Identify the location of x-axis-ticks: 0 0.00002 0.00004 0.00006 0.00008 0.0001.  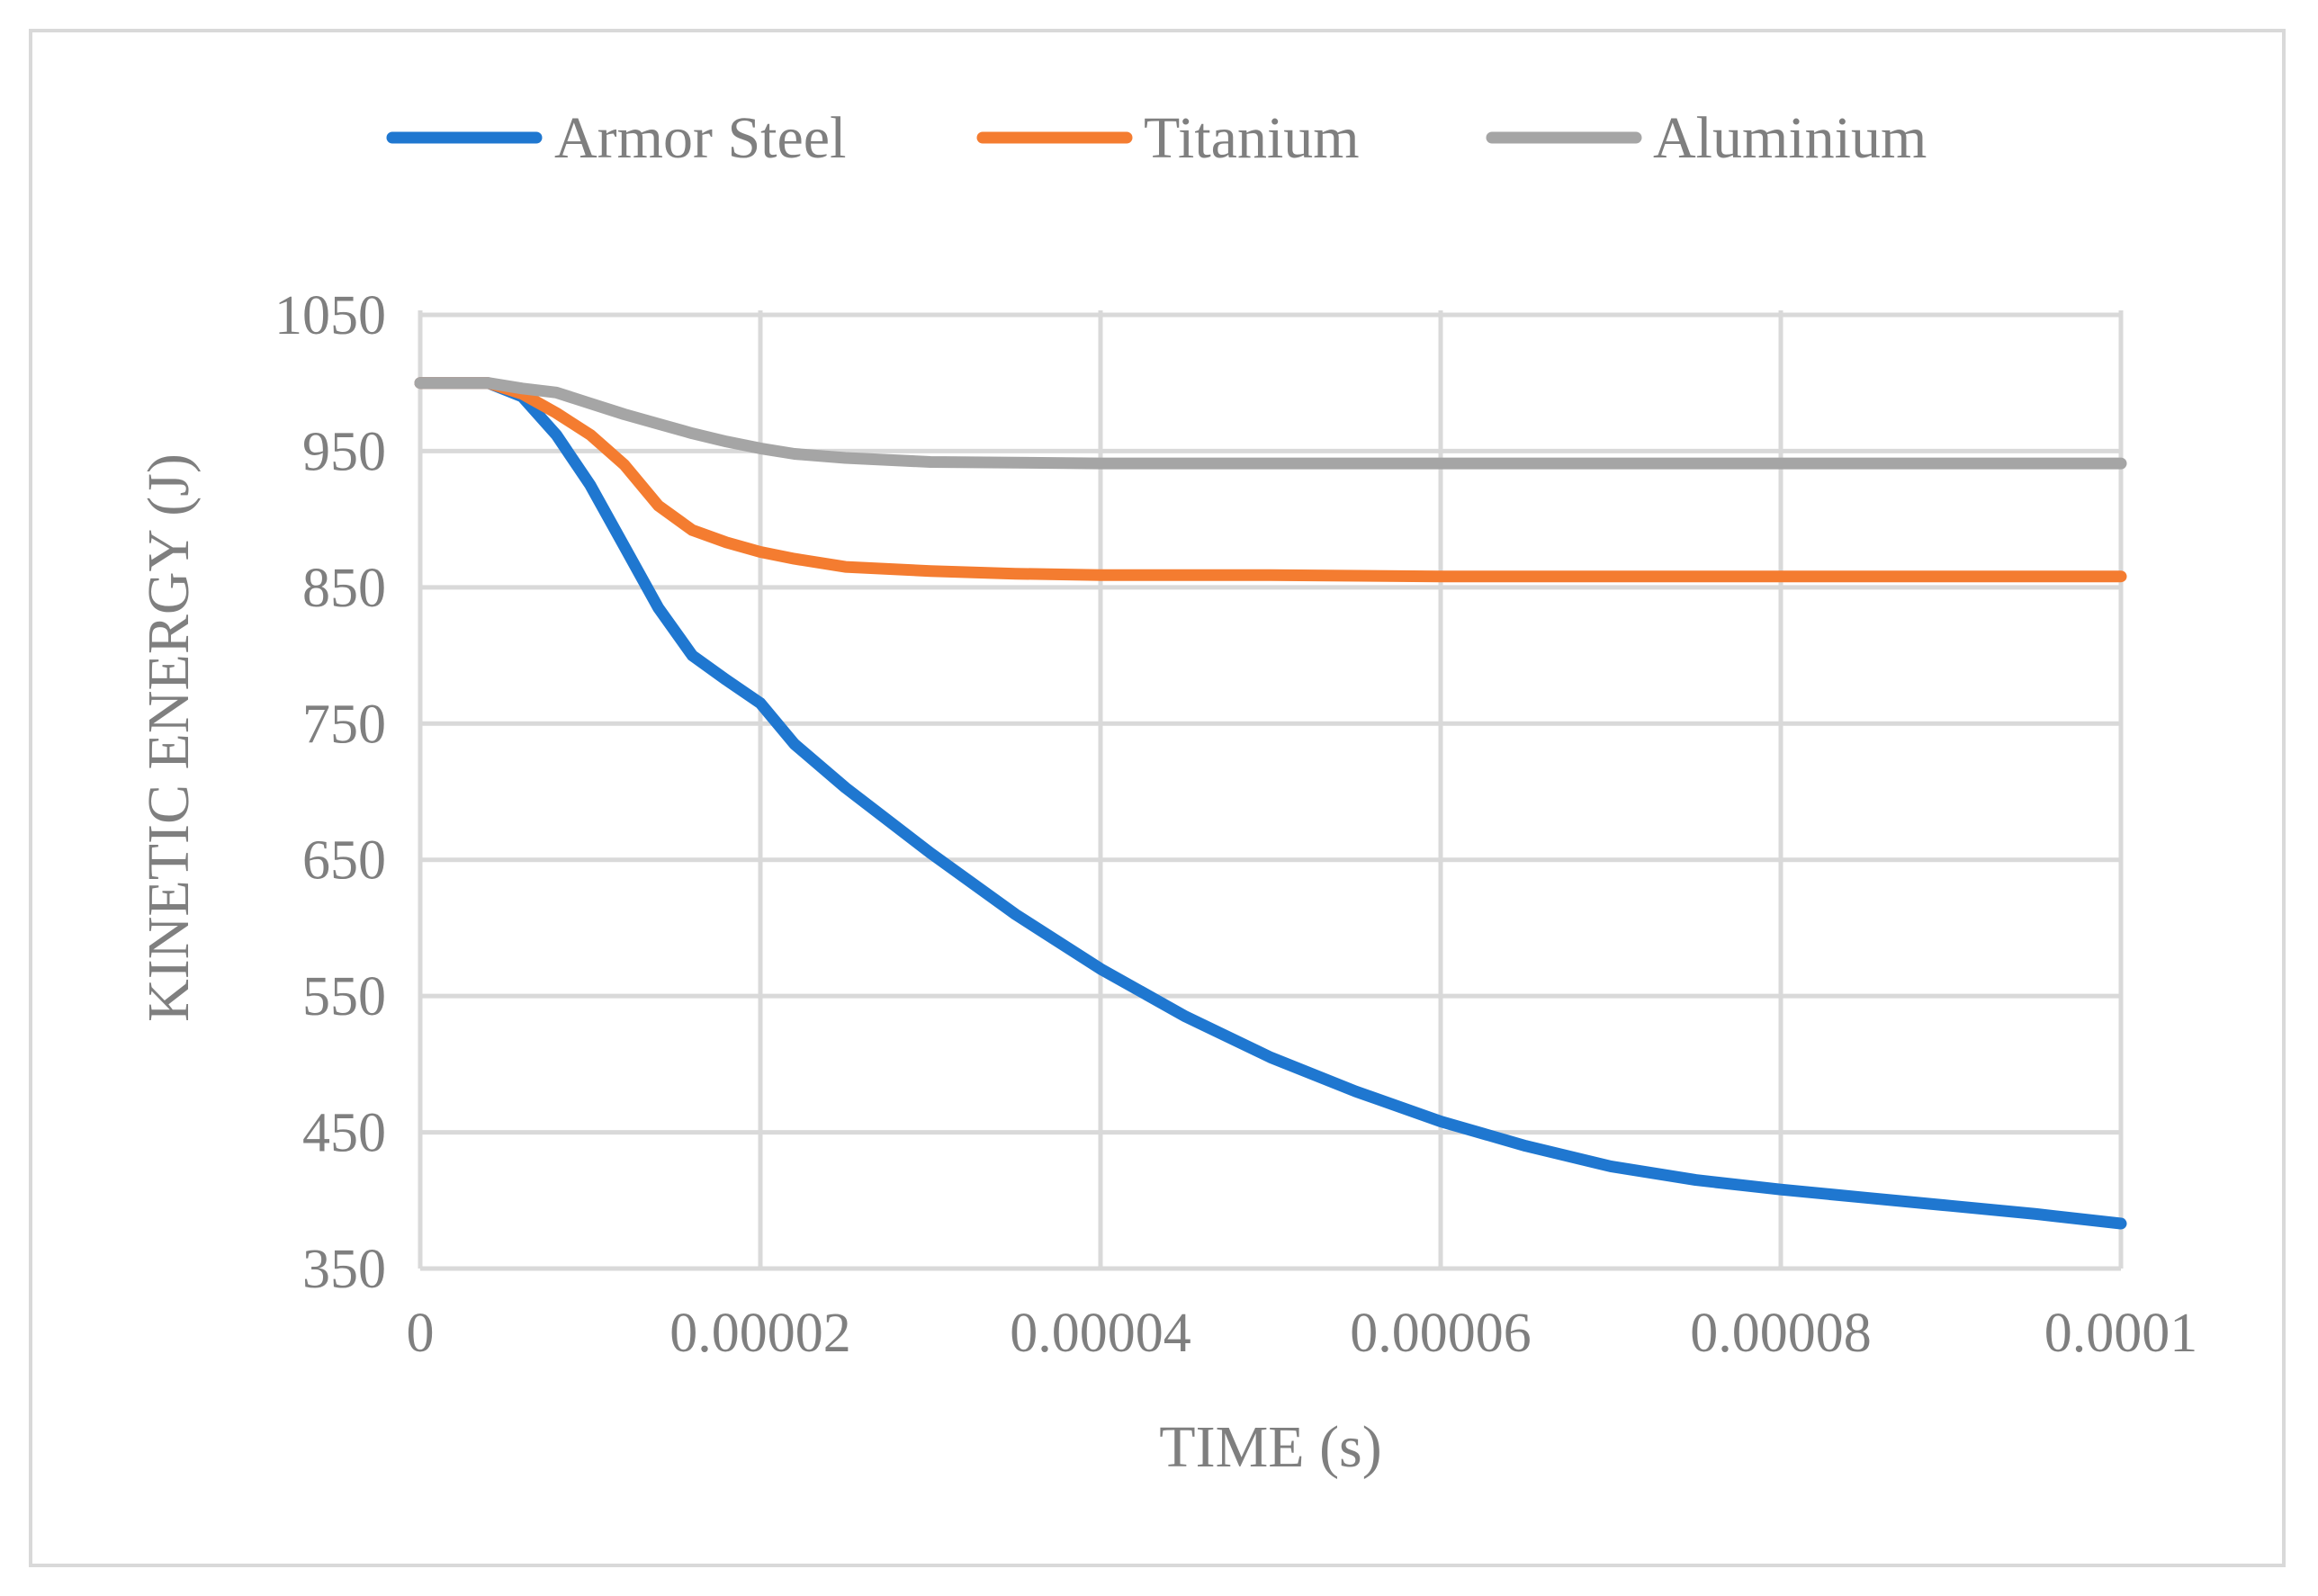
(1302, 1333).